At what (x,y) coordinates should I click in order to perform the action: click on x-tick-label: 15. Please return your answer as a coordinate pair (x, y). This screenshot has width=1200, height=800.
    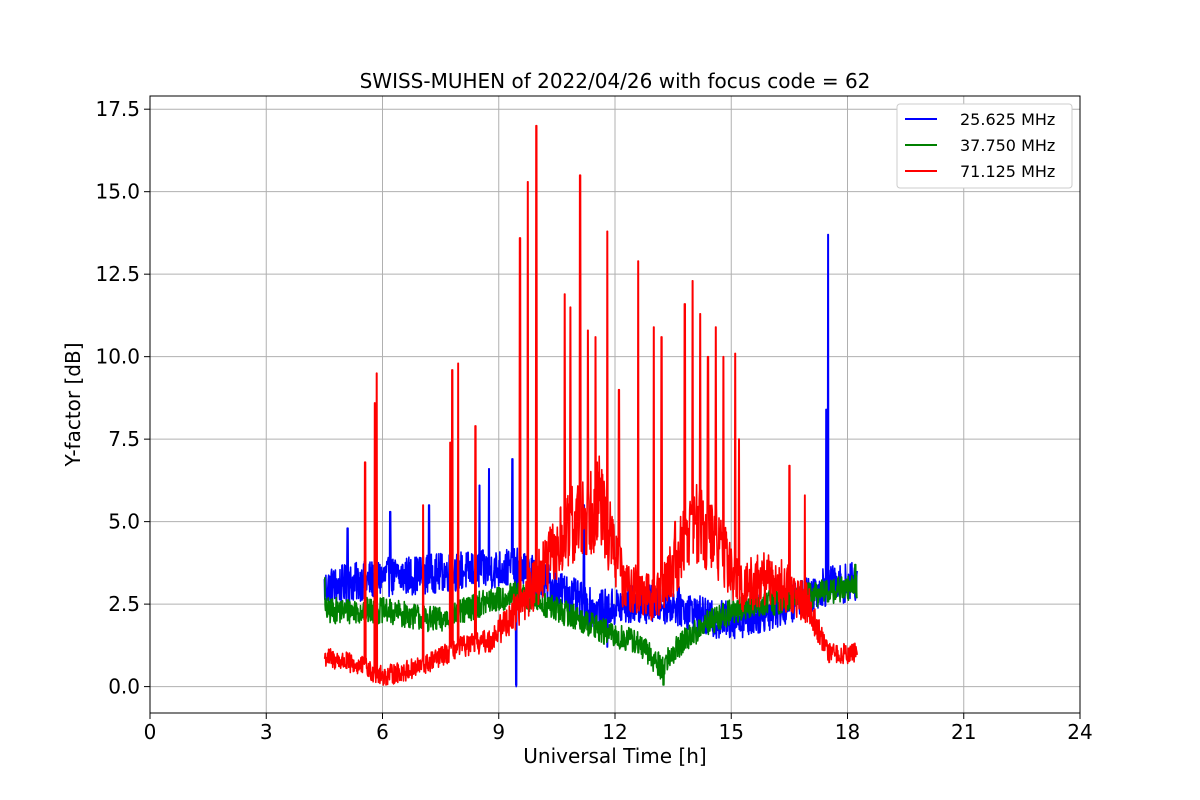
    Looking at the image, I should click on (731, 732).